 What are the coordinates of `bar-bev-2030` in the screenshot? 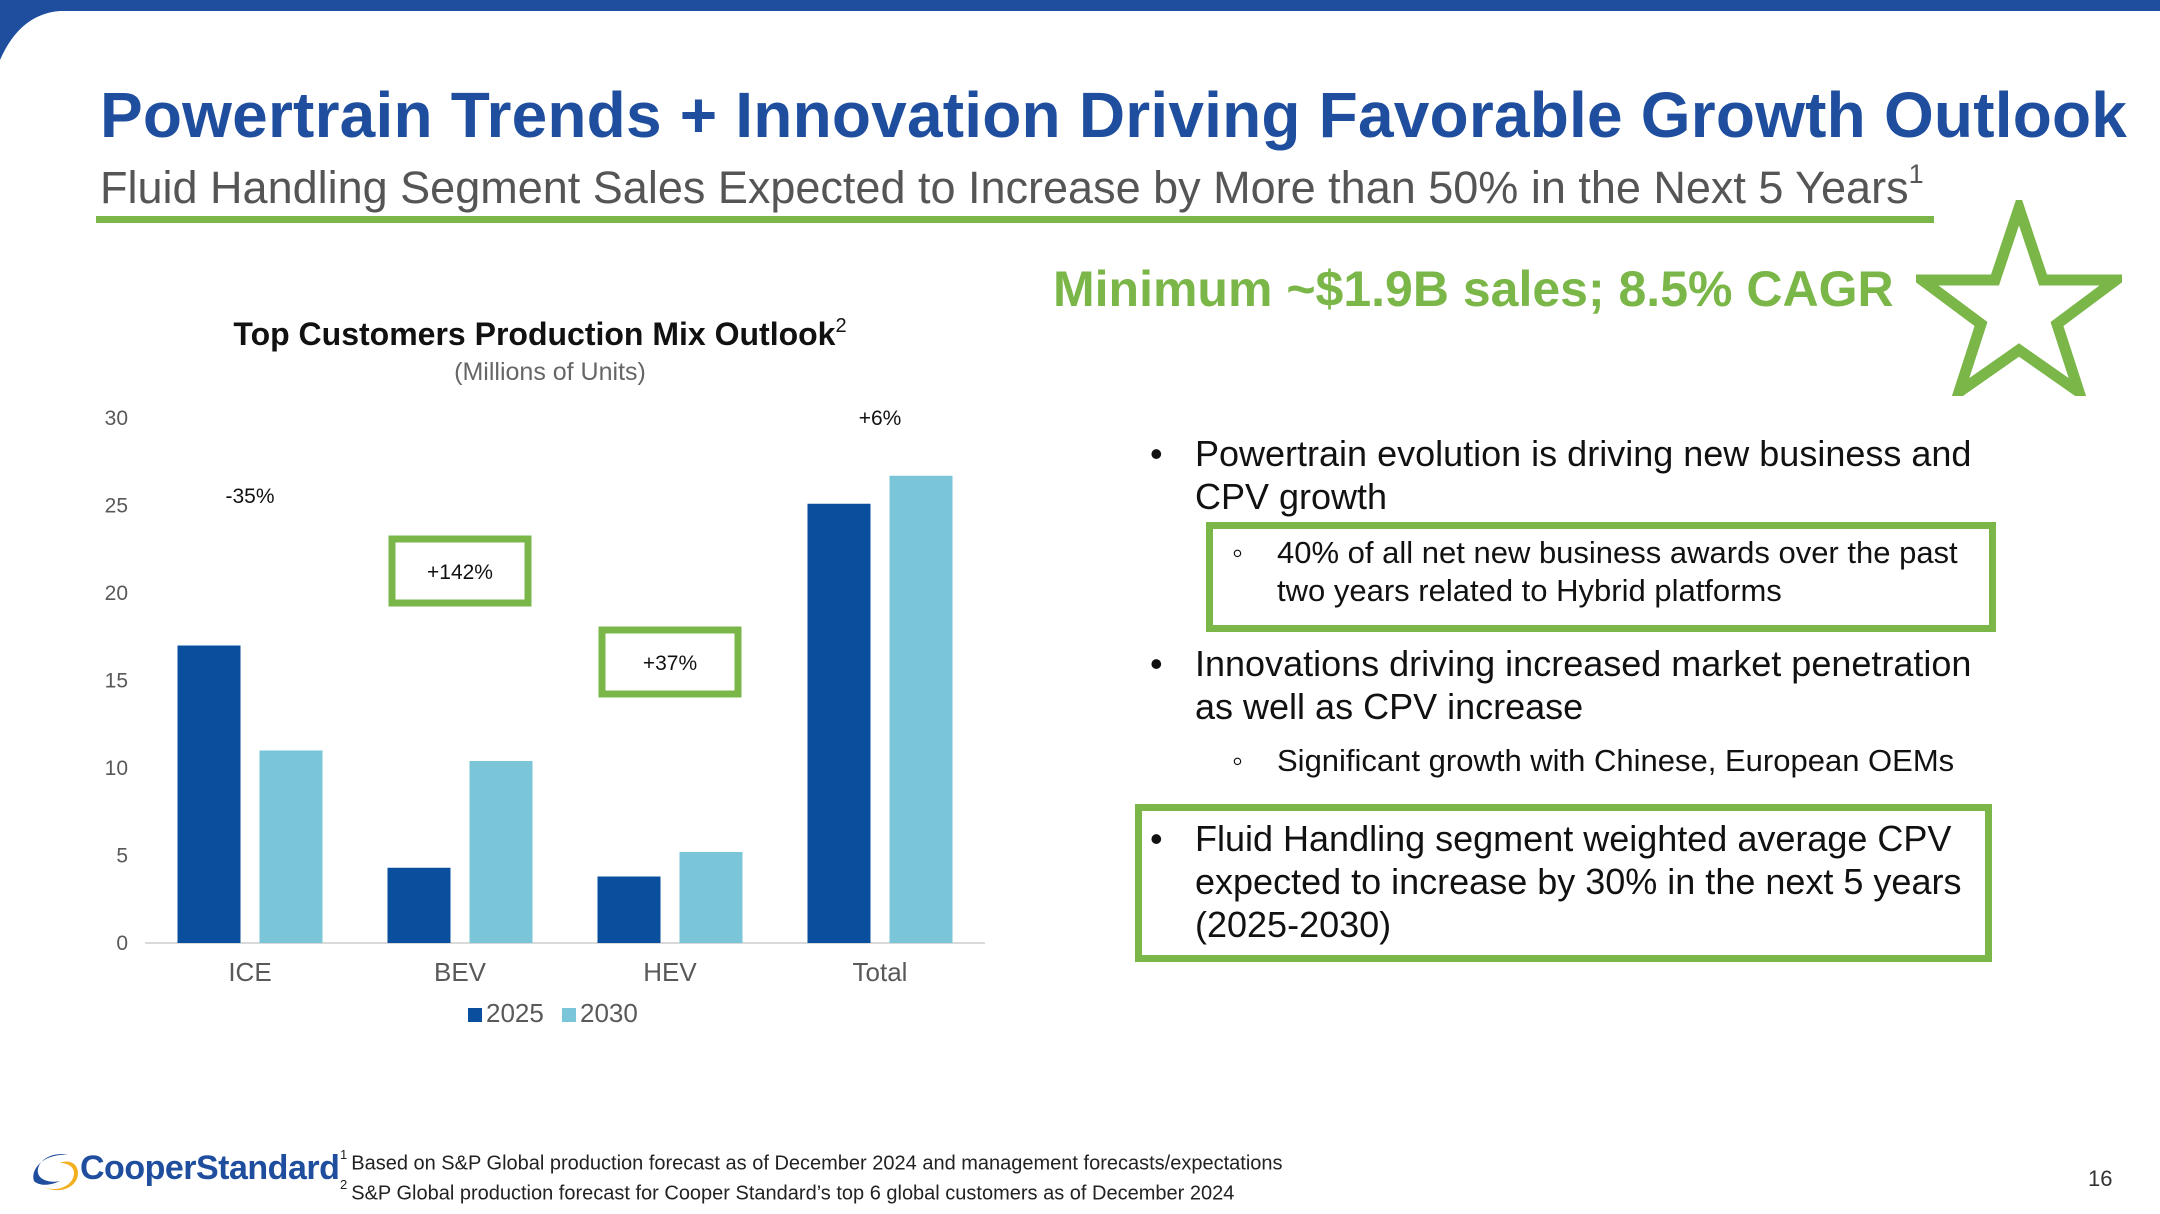 It's located at (501, 852).